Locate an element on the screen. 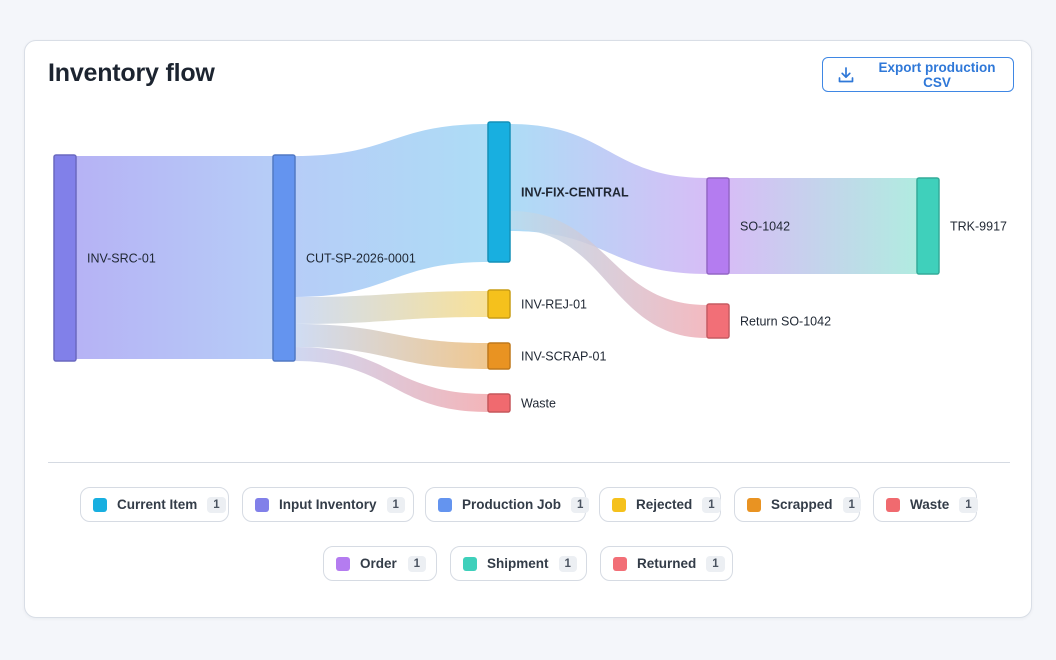  legend-chip-input-inventory: Input Inventory 1 is located at coordinates (328, 504).